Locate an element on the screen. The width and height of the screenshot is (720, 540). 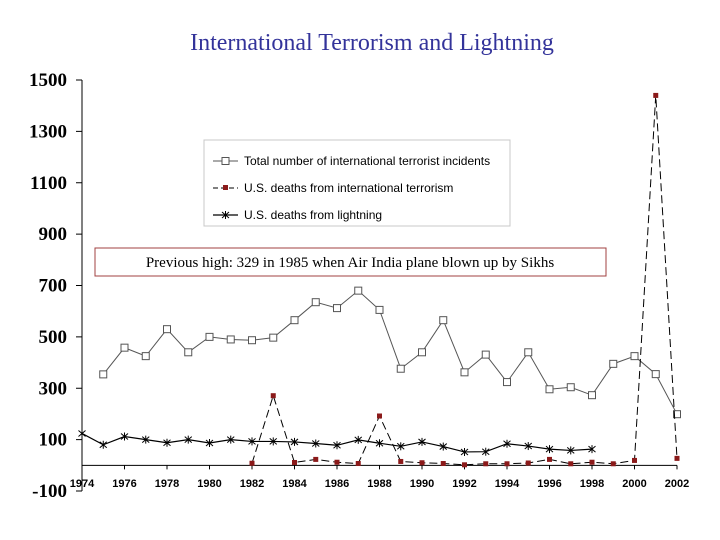
y-tick-label: 100 is located at coordinates (53, 440).